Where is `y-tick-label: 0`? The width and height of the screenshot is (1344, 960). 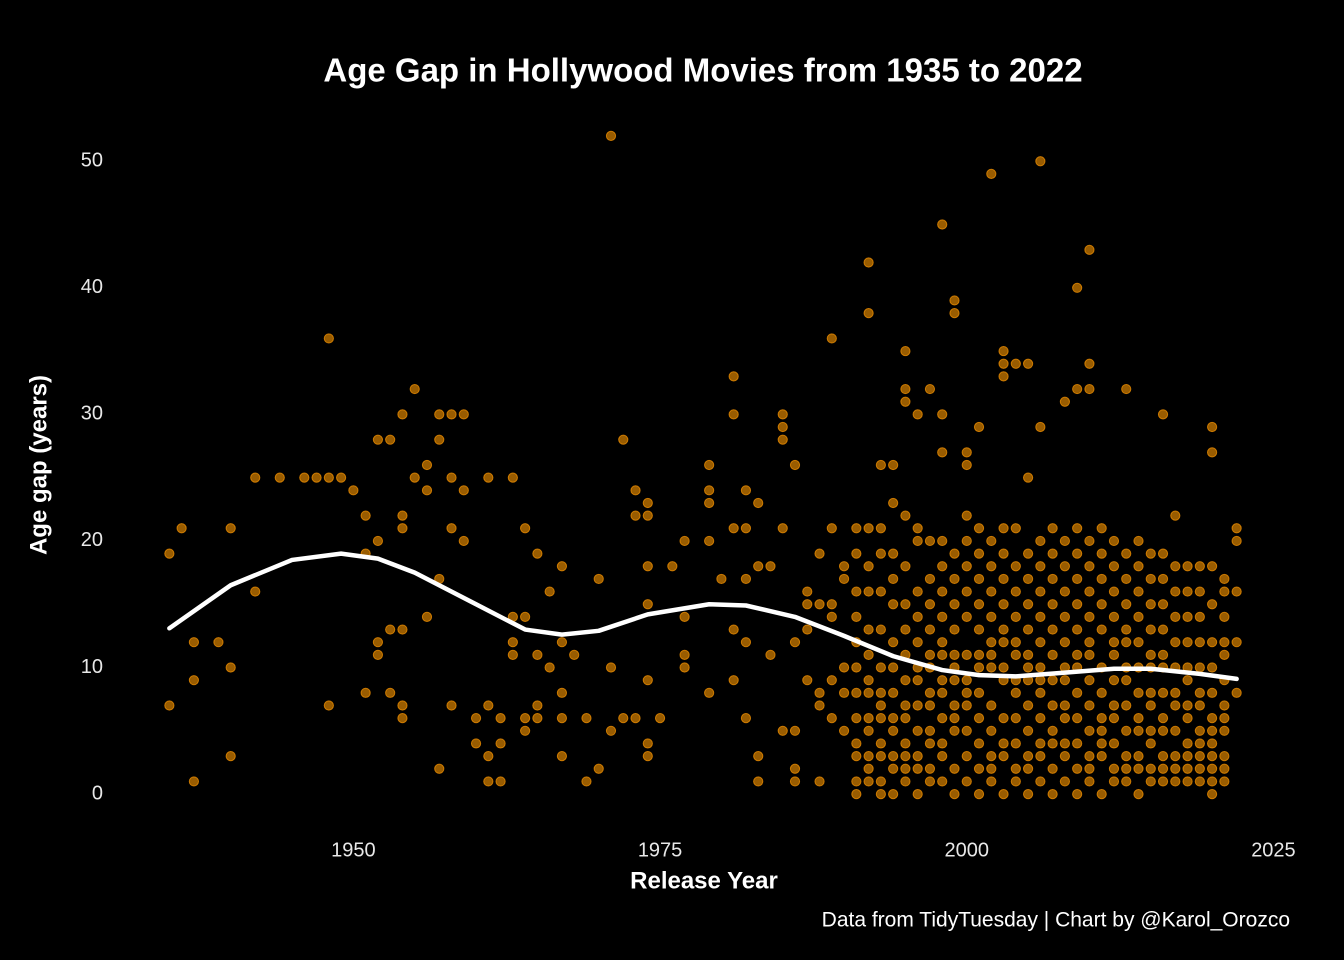
y-tick-label: 0 is located at coordinates (97, 793).